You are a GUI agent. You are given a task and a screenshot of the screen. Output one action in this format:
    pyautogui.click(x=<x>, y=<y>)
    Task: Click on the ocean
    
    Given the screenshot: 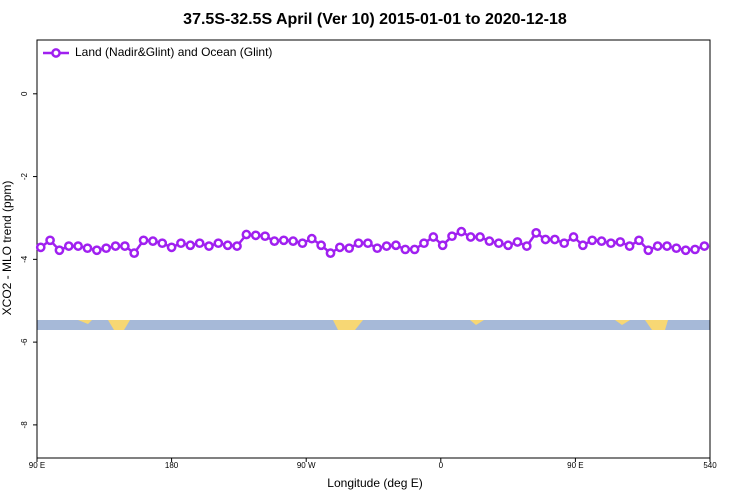 What is the action you would take?
    pyautogui.click(x=373, y=325)
    